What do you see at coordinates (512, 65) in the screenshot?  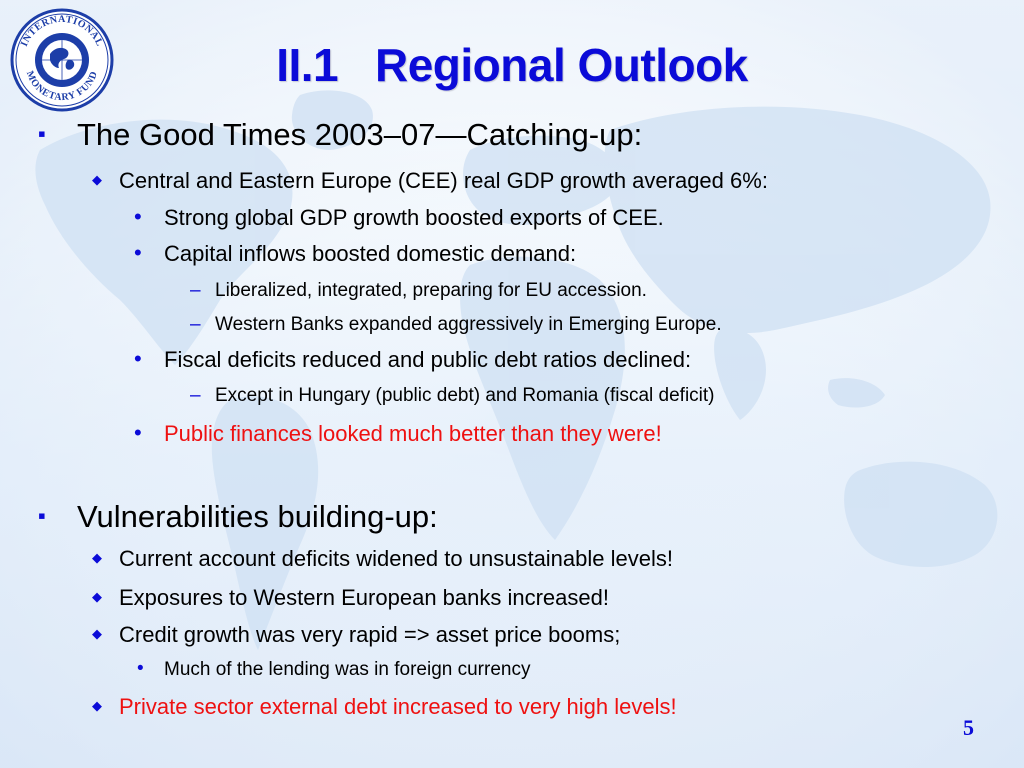 I see `slide-title: II.1 Regional Outlook` at bounding box center [512, 65].